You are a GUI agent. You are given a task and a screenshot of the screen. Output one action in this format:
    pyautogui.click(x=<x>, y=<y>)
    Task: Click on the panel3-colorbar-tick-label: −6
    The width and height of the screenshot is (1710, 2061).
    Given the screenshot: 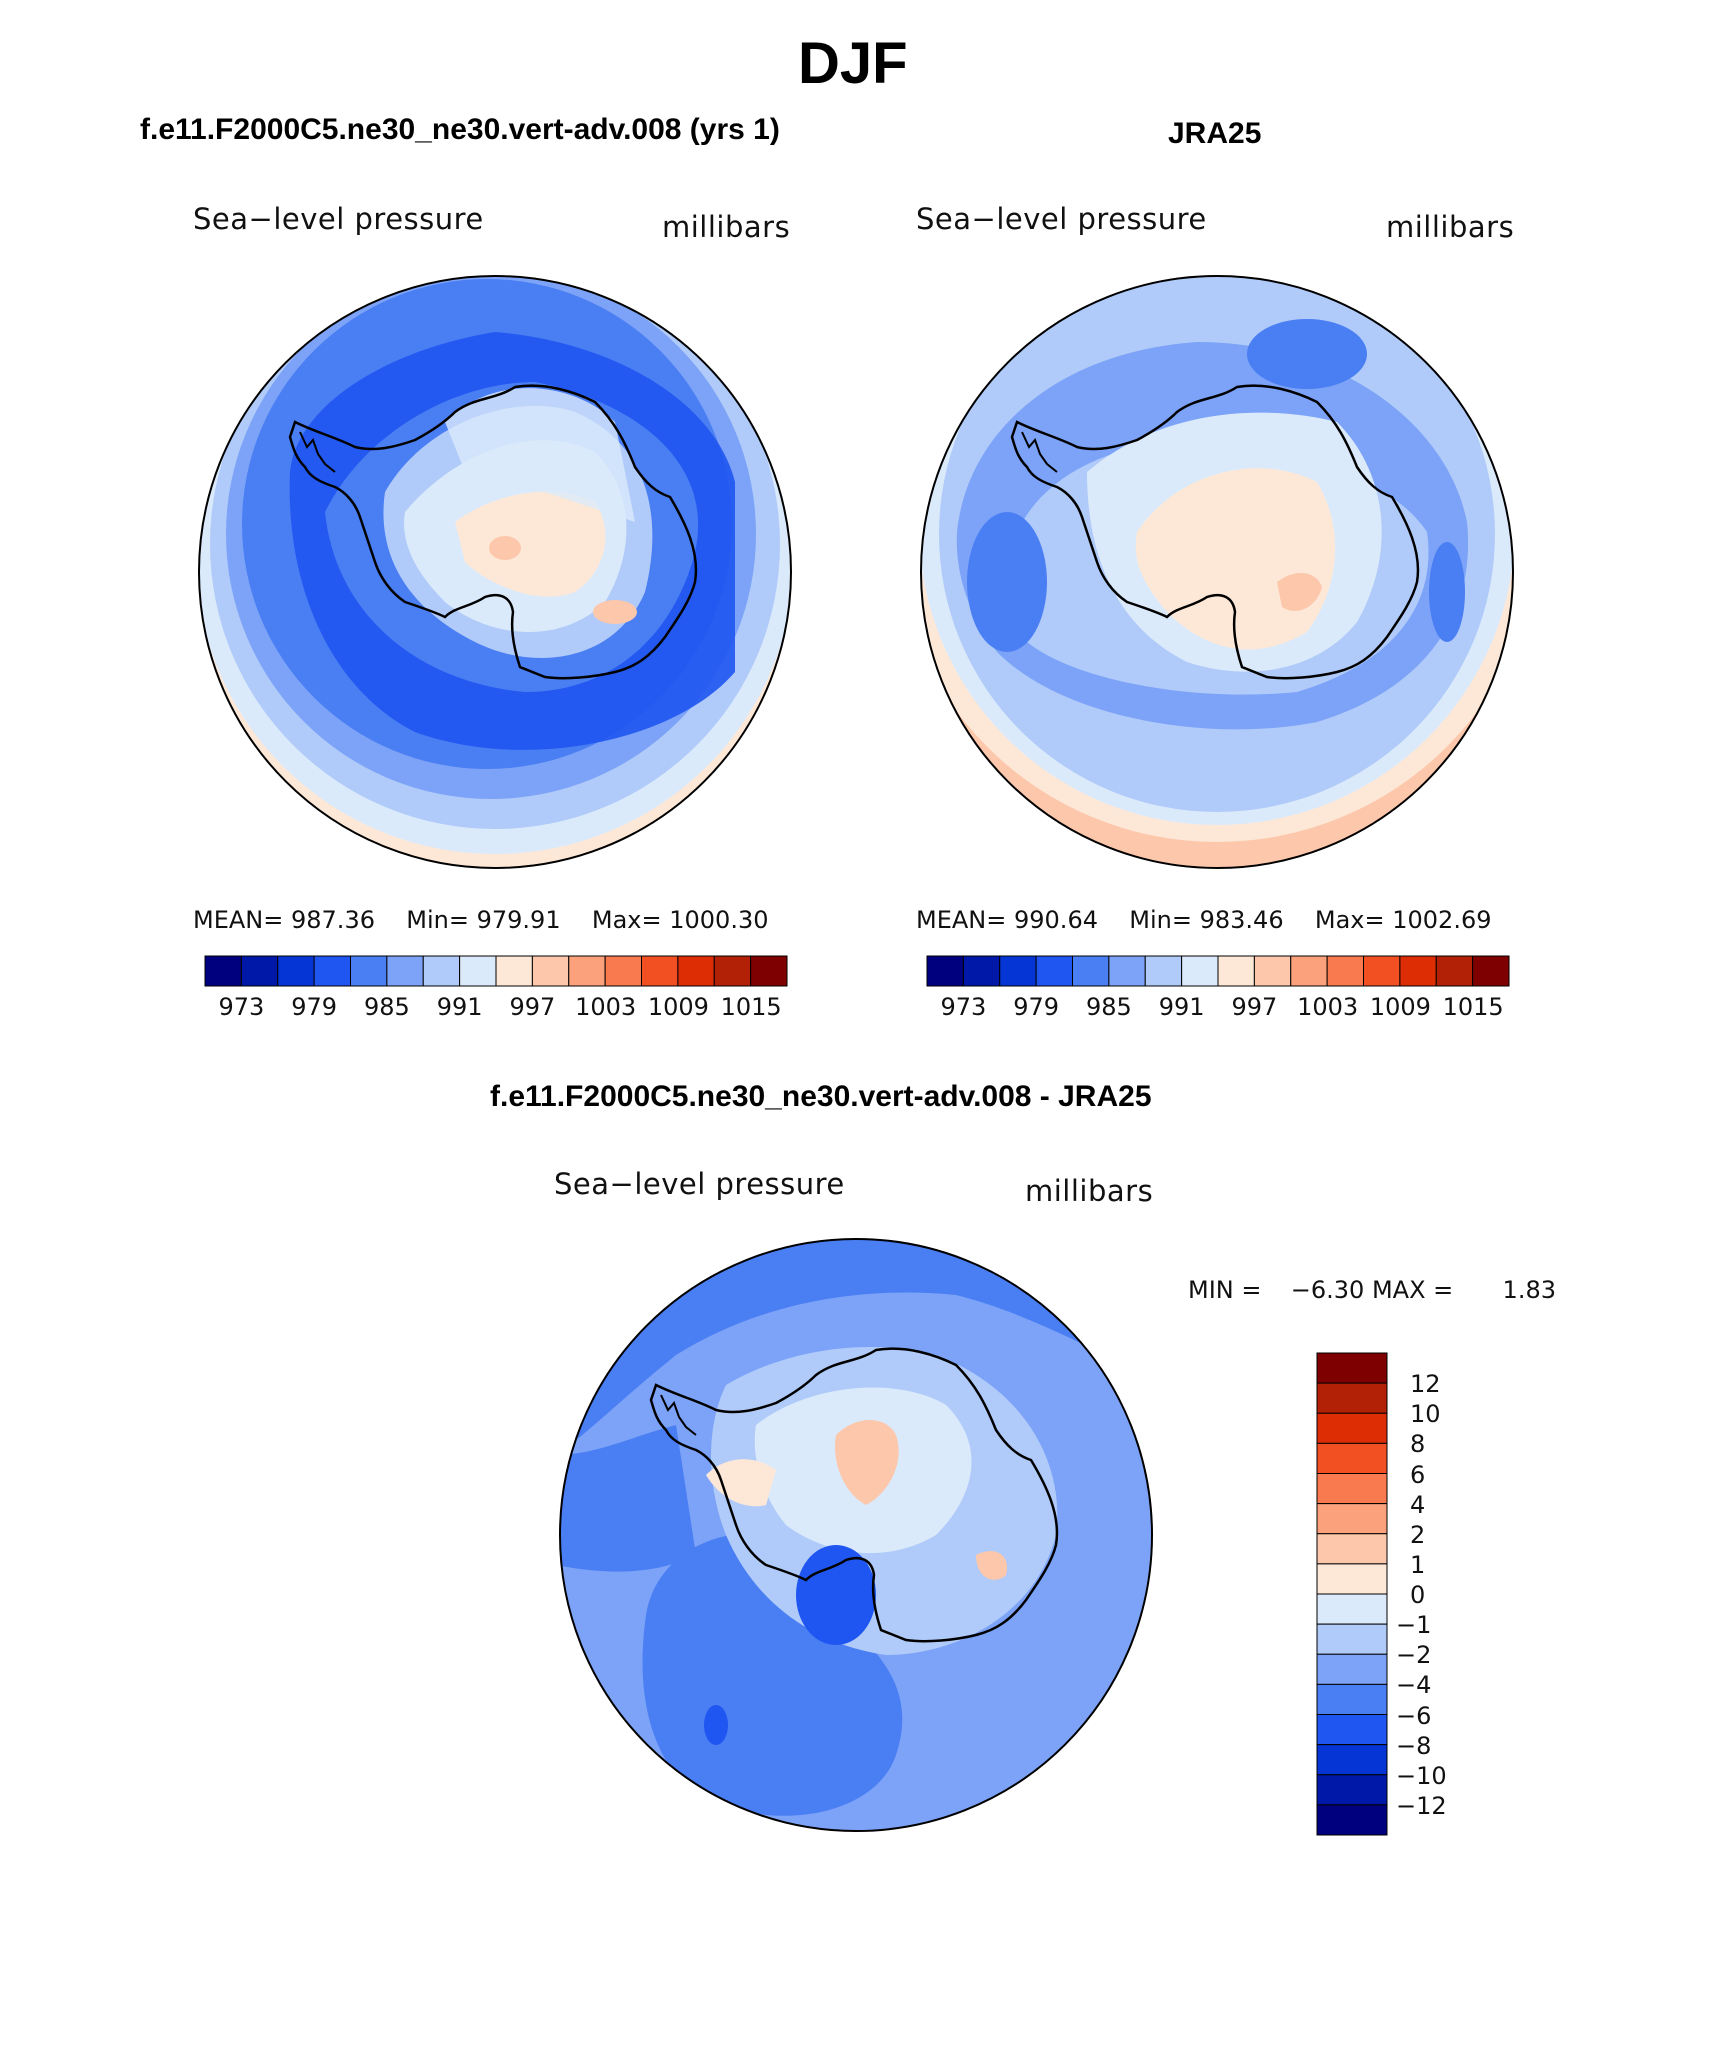 What is the action you would take?
    pyautogui.click(x=1414, y=1715)
    